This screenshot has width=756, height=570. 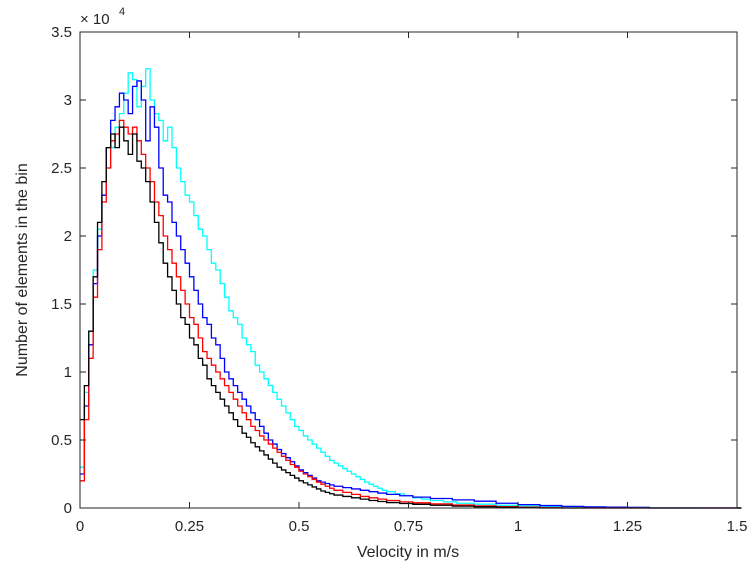 What do you see at coordinates (61, 32) in the screenshot?
I see `y-tick-label: 3.5` at bounding box center [61, 32].